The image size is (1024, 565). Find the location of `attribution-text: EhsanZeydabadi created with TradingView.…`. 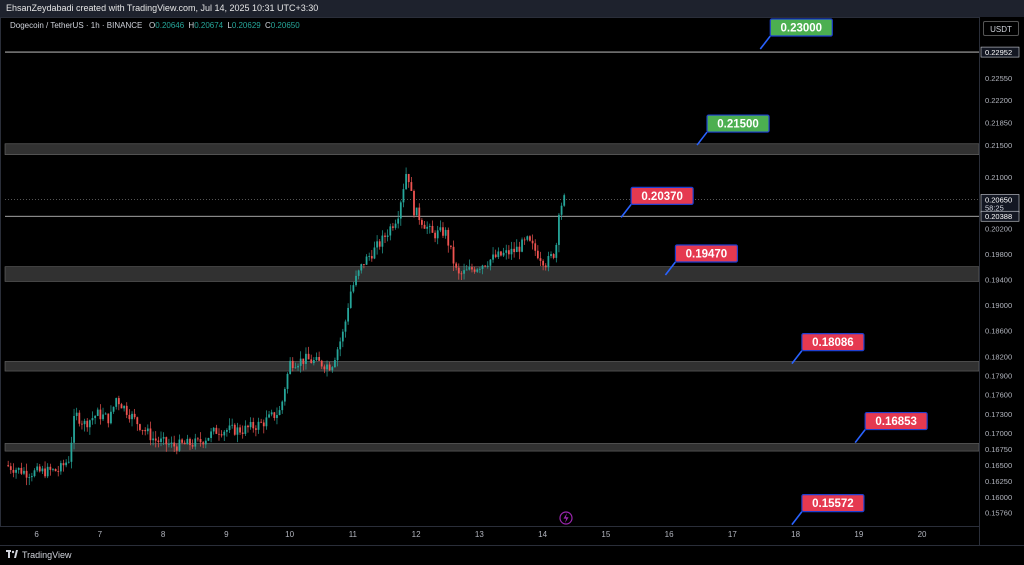

attribution-text: EhsanZeydabadi created with TradingView.… is located at coordinates (162, 8).